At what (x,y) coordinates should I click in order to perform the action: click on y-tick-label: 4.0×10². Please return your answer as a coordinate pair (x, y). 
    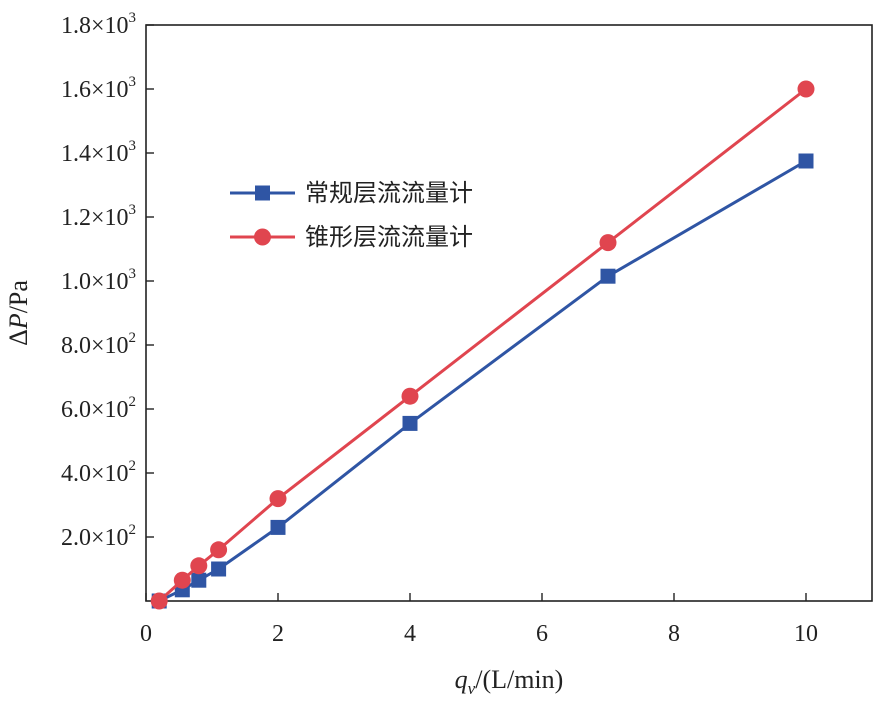
    Looking at the image, I should click on (98, 472).